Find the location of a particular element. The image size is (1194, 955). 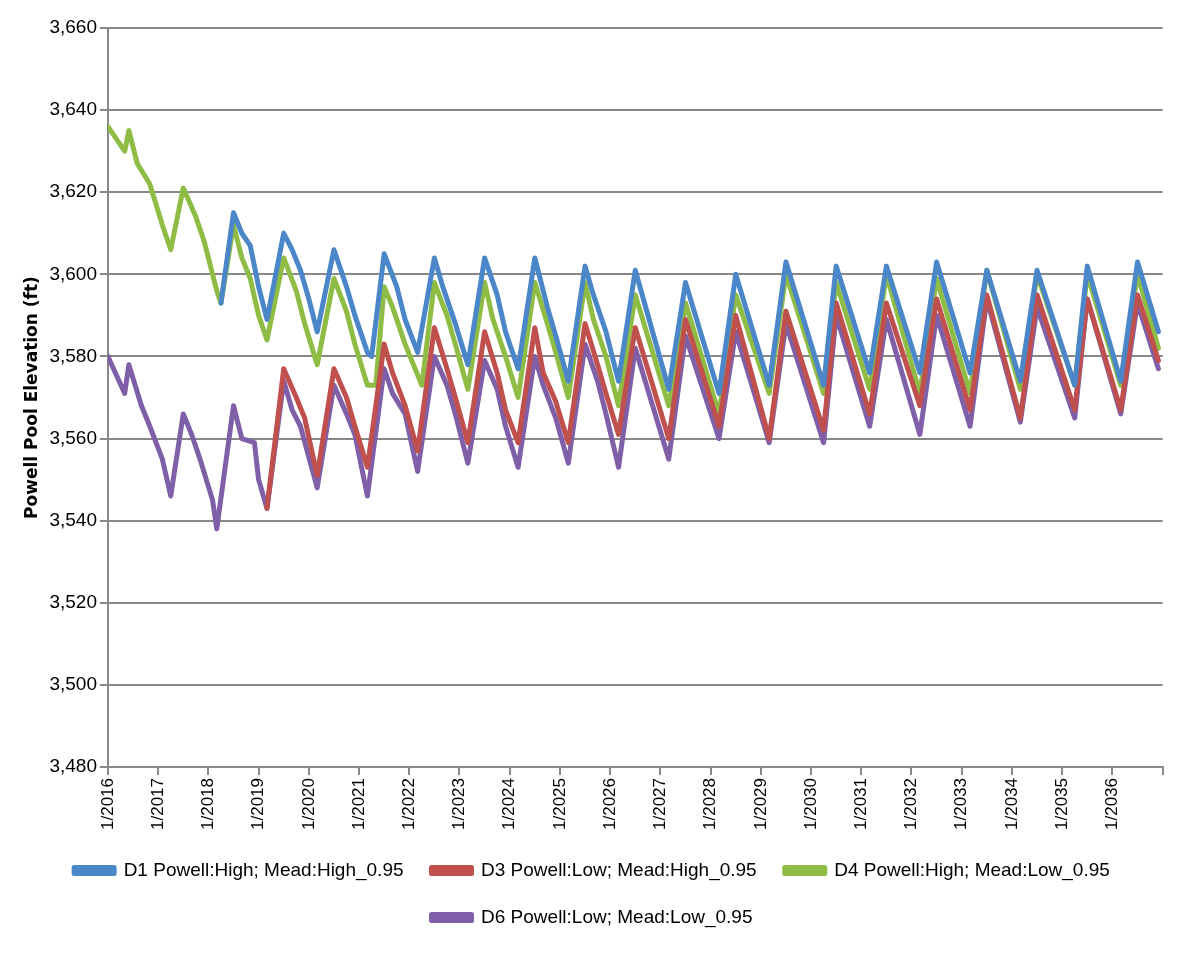

x-tick-label: 1/2016 is located at coordinates (107, 804).